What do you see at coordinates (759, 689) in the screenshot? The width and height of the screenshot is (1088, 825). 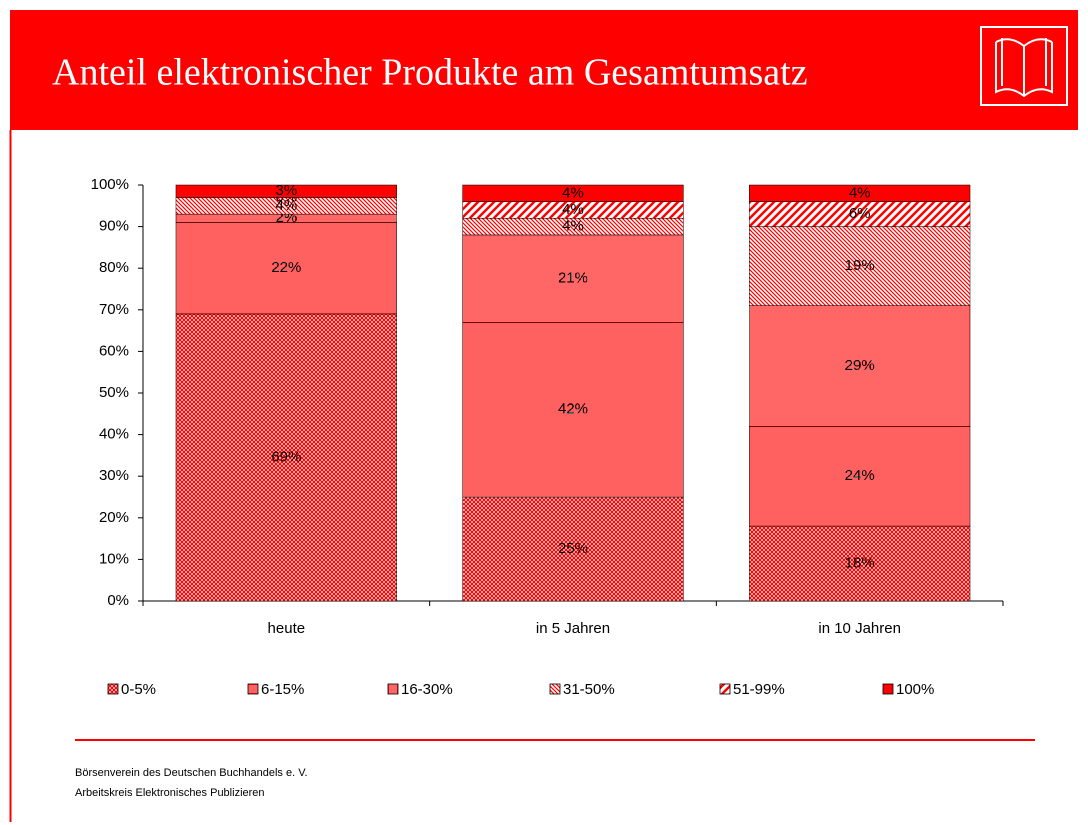 I see `legend-label: 51-99%` at bounding box center [759, 689].